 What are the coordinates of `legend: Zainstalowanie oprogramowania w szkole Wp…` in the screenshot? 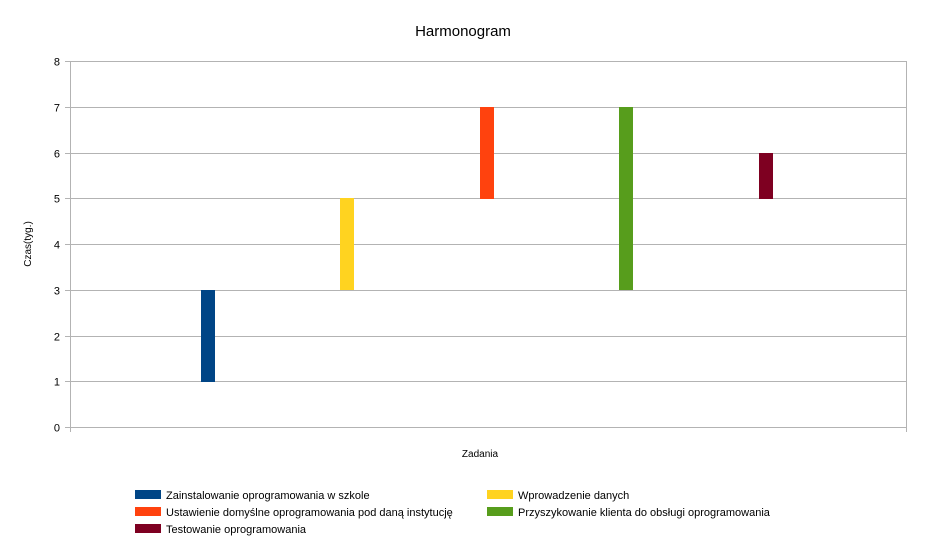 It's located at (453, 513).